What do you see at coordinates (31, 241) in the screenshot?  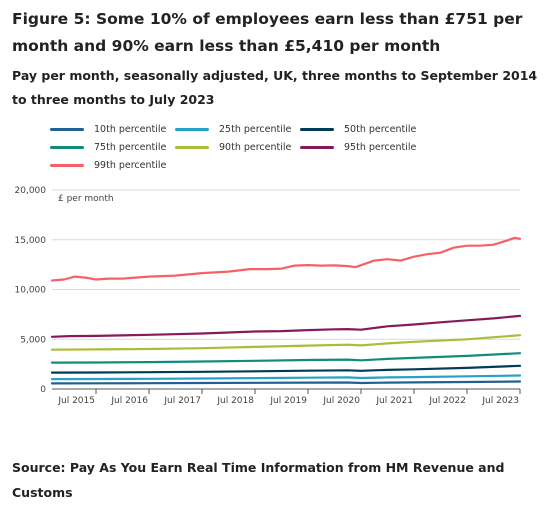 I see `y-tick-label: 15,000` at bounding box center [31, 241].